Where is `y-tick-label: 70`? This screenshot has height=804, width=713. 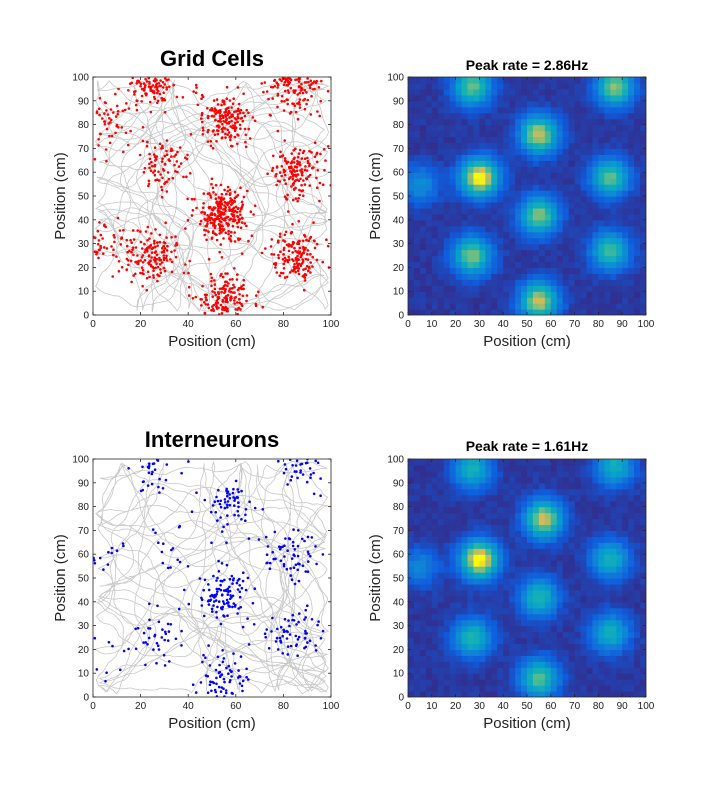 y-tick-label: 70 is located at coordinates (399, 149).